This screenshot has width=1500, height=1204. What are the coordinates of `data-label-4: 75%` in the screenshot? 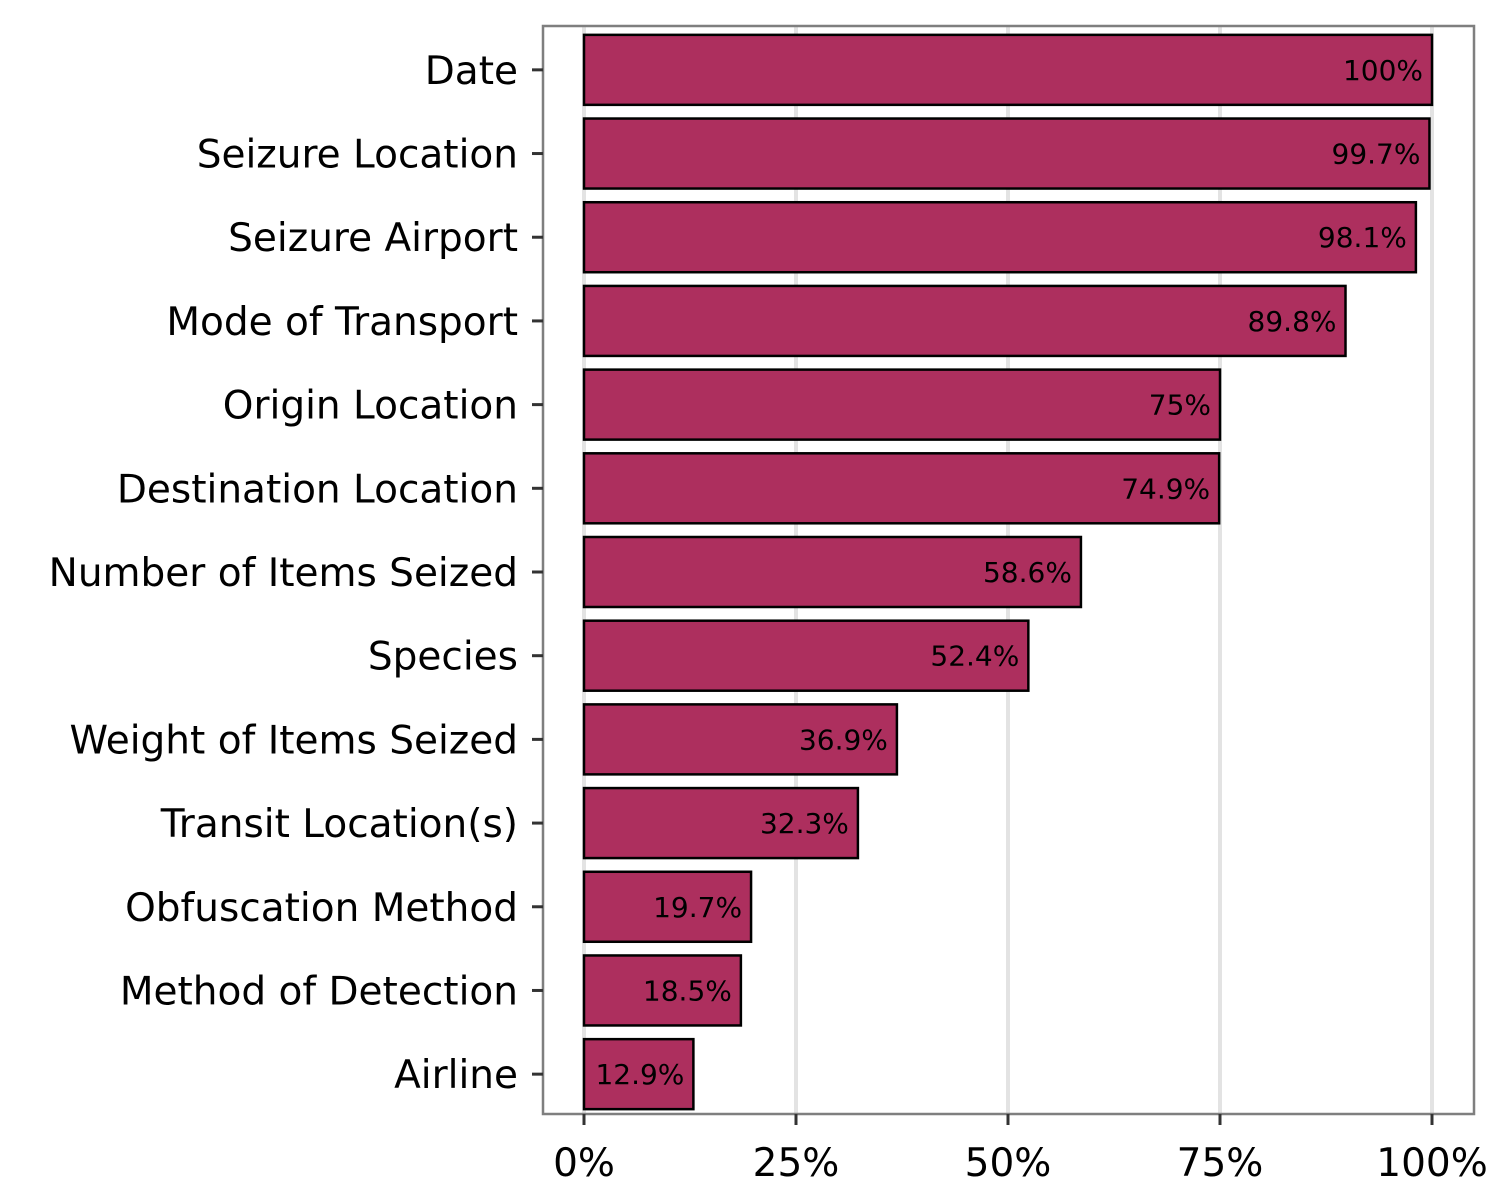 It's located at (1180, 405).